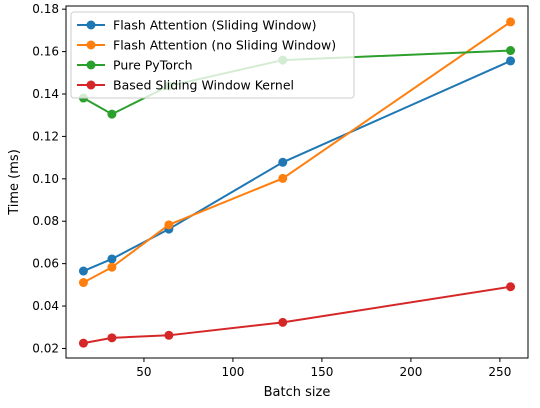  Describe the element at coordinates (232, 372) in the screenshot. I see `x-tick-label: 100` at that location.